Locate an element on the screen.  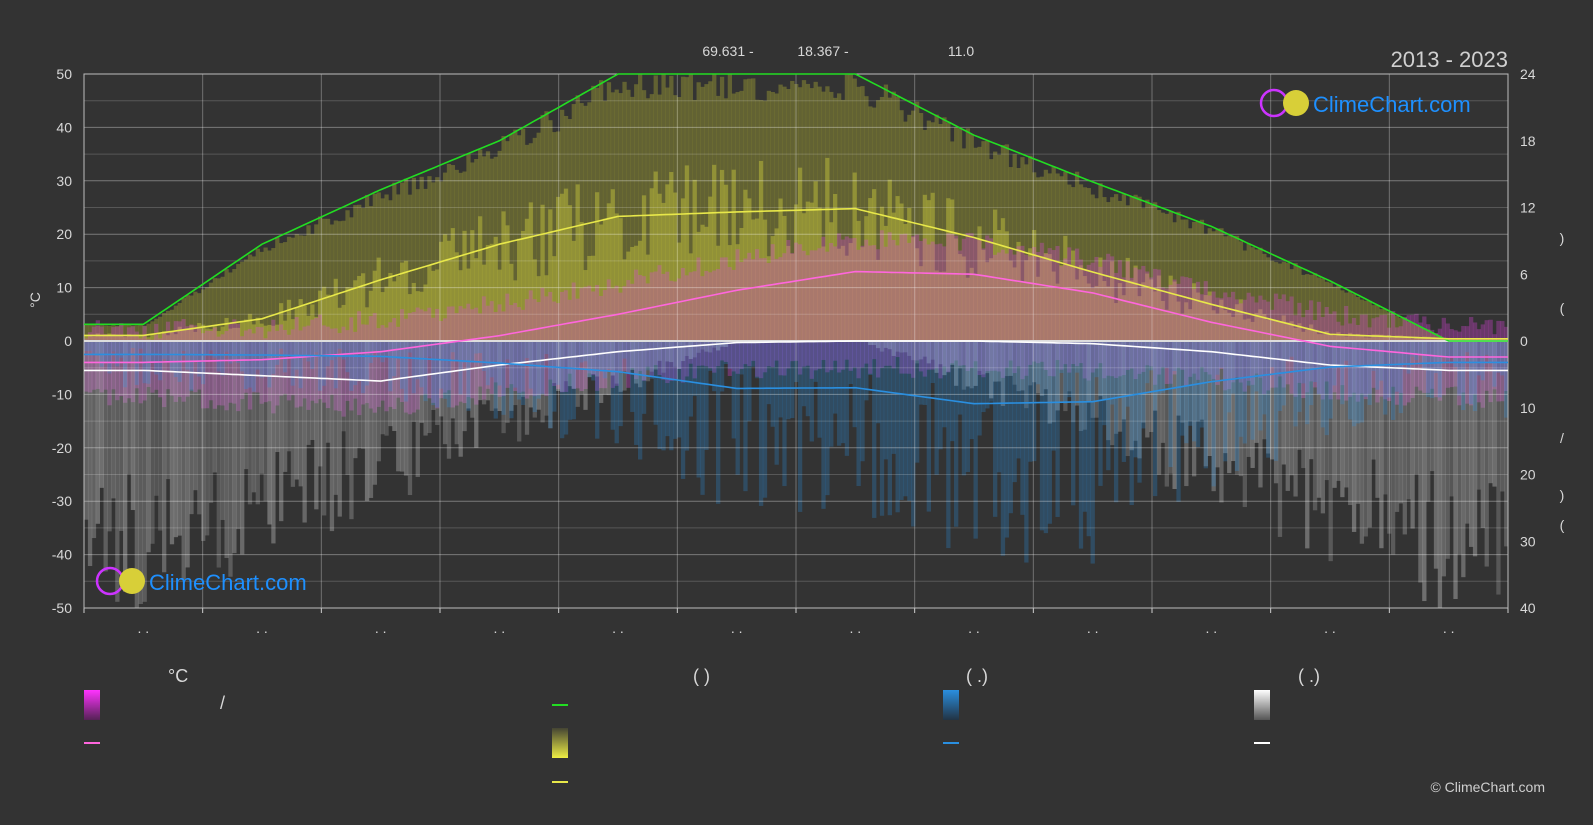
logo-sun-icon is located at coordinates (1296, 103).